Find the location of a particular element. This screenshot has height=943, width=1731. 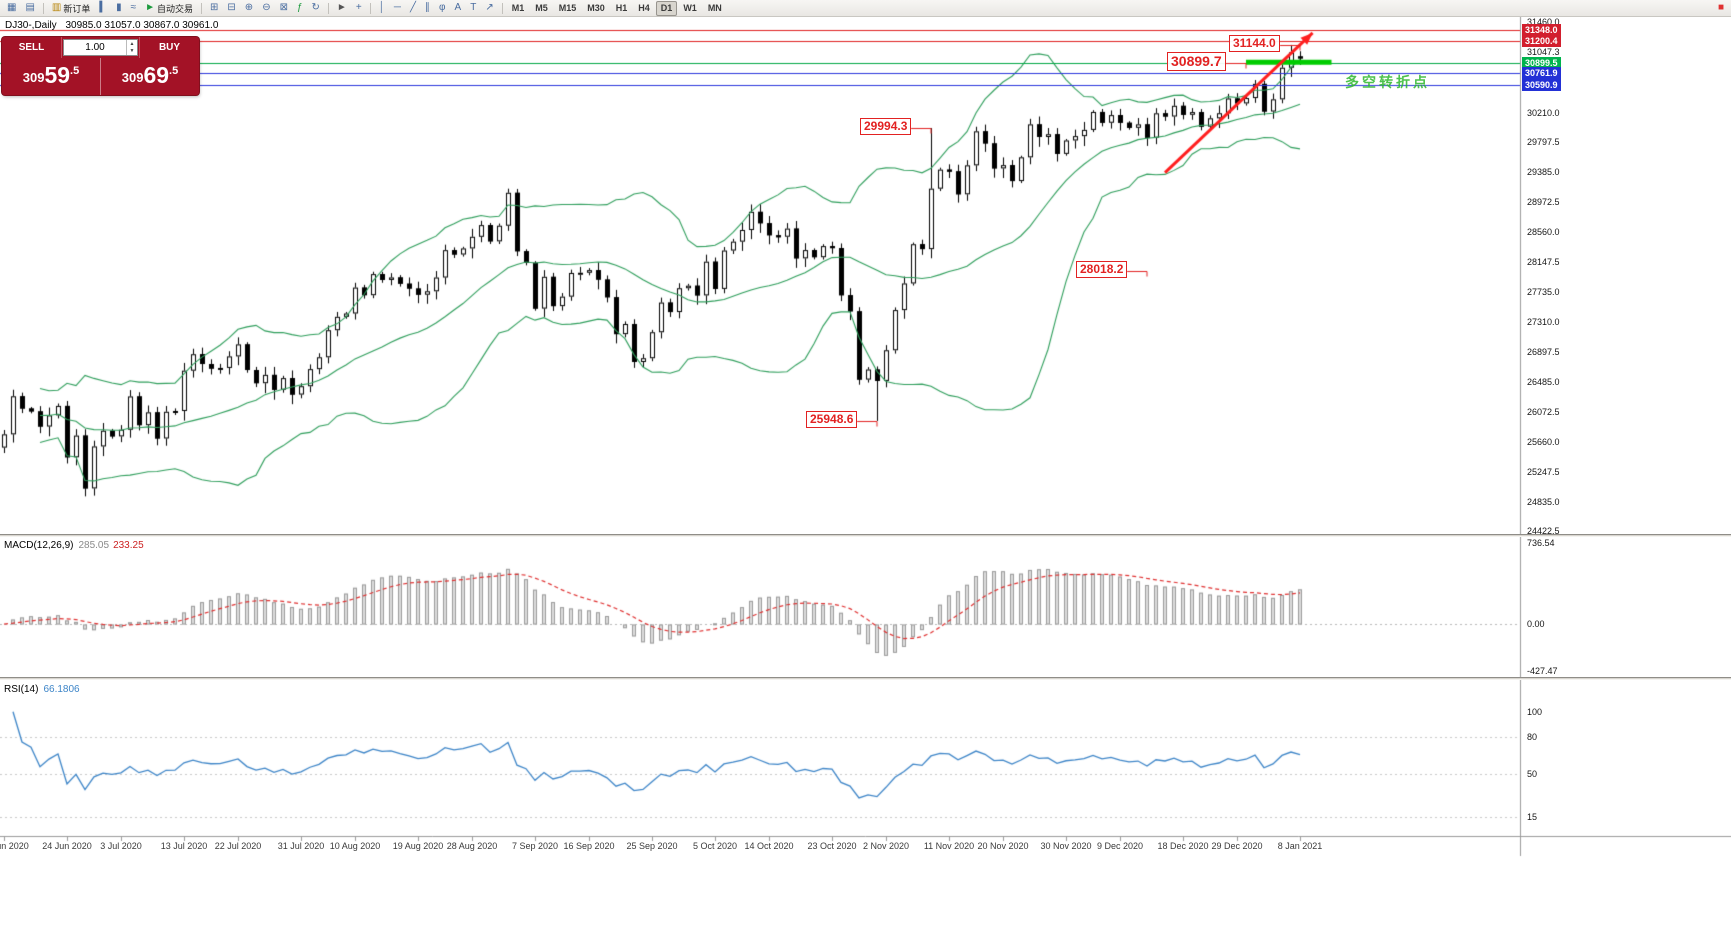

zoom-out-button: ⊖ is located at coordinates (266, 8).